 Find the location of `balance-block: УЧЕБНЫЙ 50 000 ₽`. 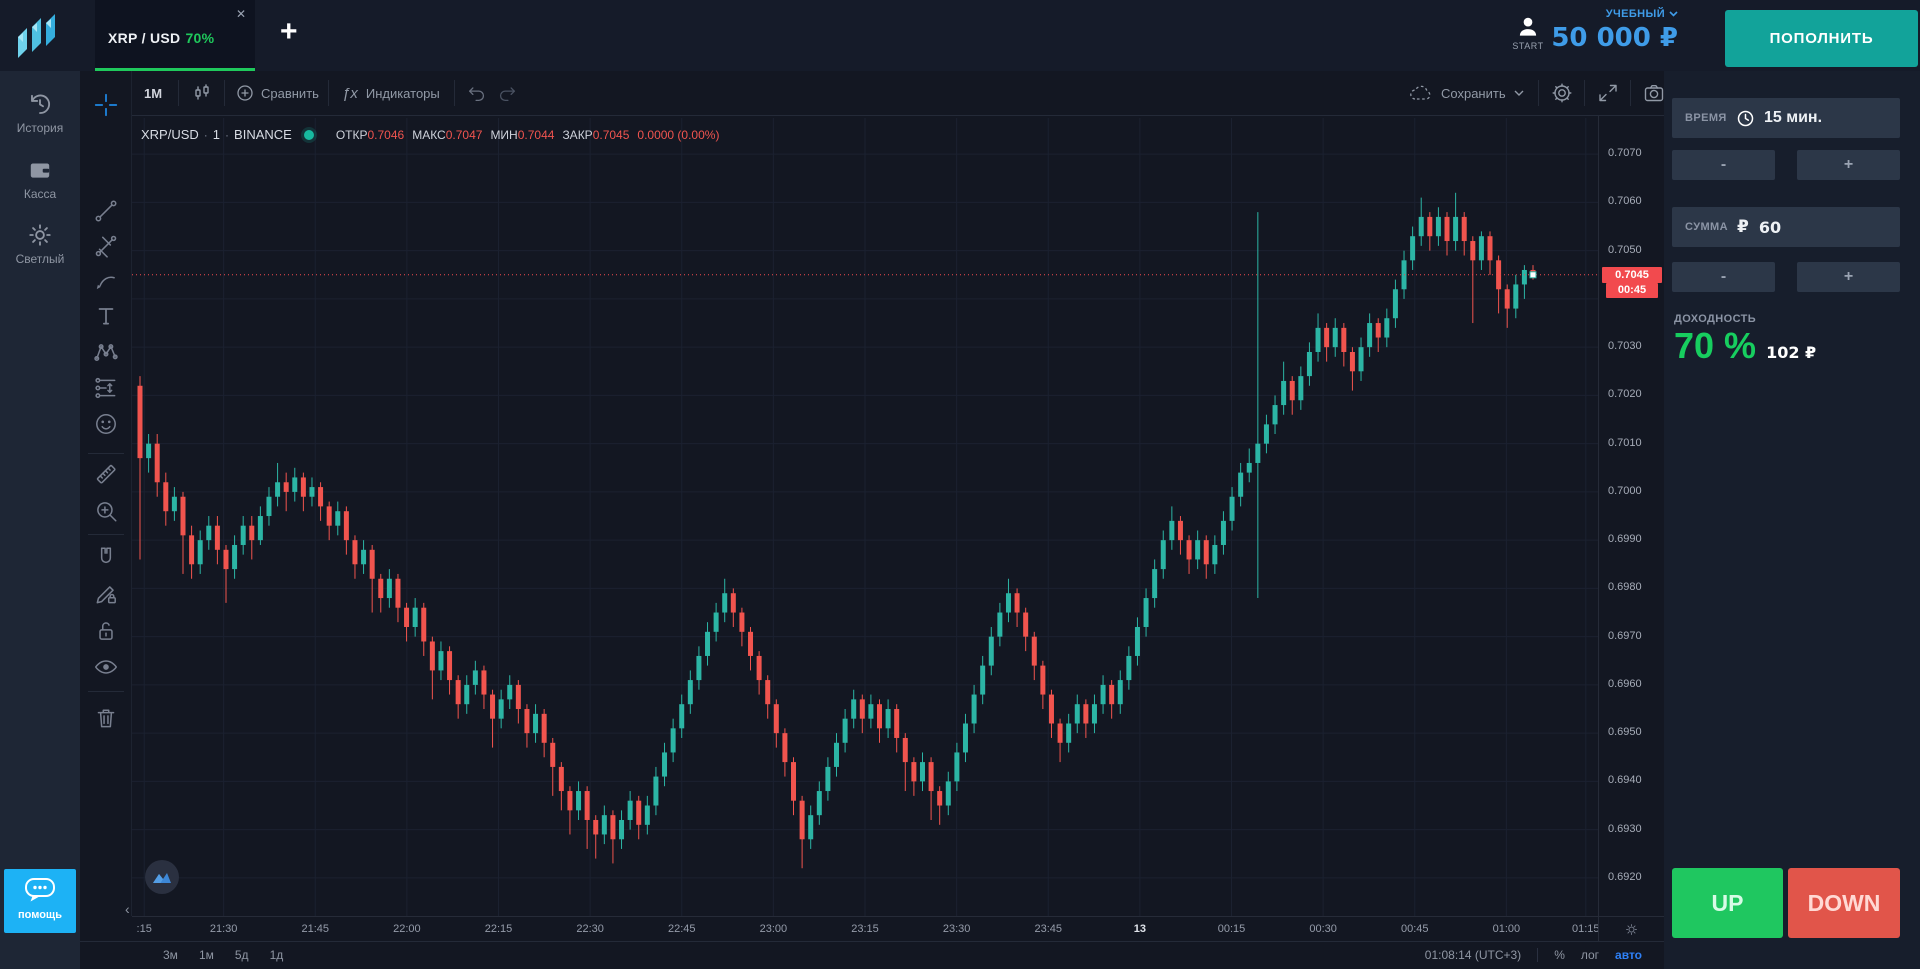

balance-block: УЧЕБНЫЙ 50 000 ₽ is located at coordinates (1614, 30).